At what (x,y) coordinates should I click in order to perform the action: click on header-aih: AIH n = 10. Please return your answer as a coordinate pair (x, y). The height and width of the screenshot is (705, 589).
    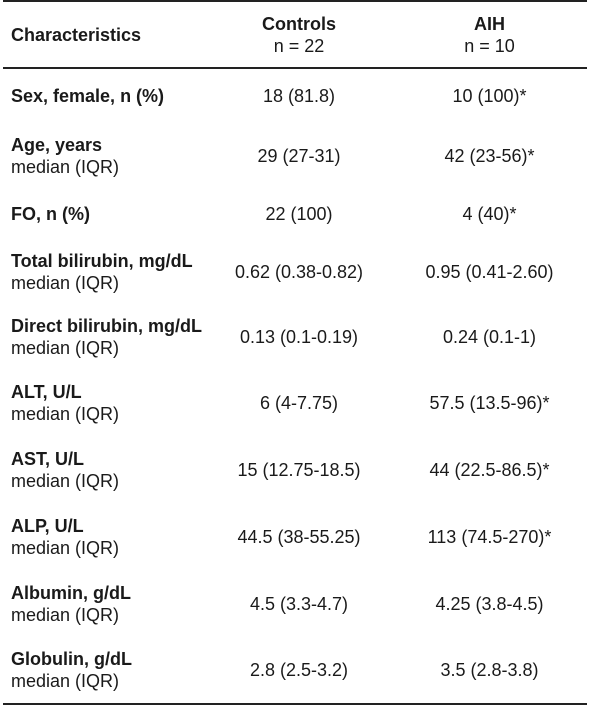
    Looking at the image, I should click on (489, 34).